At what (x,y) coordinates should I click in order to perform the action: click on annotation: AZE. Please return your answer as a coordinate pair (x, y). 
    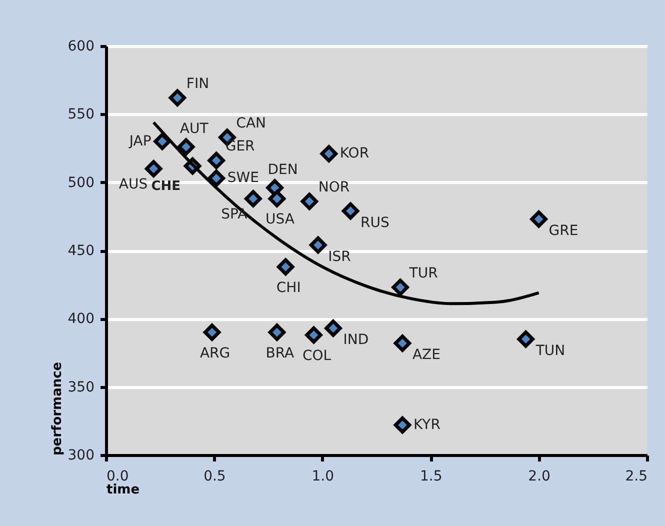
    Looking at the image, I should click on (426, 355).